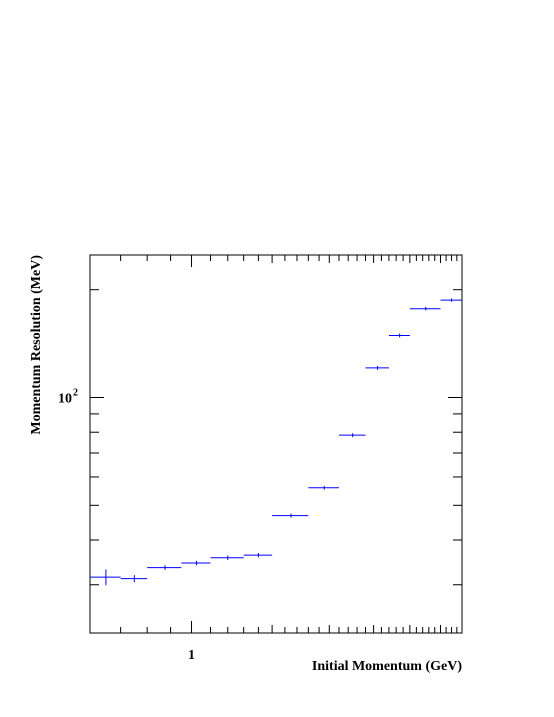  Describe the element at coordinates (65, 399) in the screenshot. I see `y-tick-label: 10` at that location.